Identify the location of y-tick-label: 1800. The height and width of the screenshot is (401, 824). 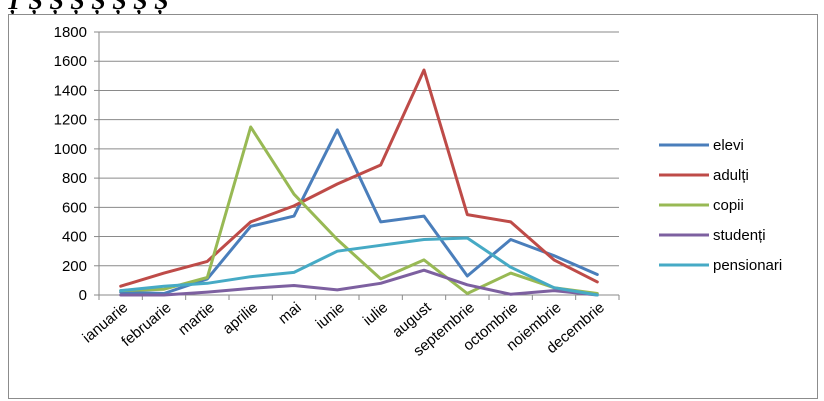
(70, 32).